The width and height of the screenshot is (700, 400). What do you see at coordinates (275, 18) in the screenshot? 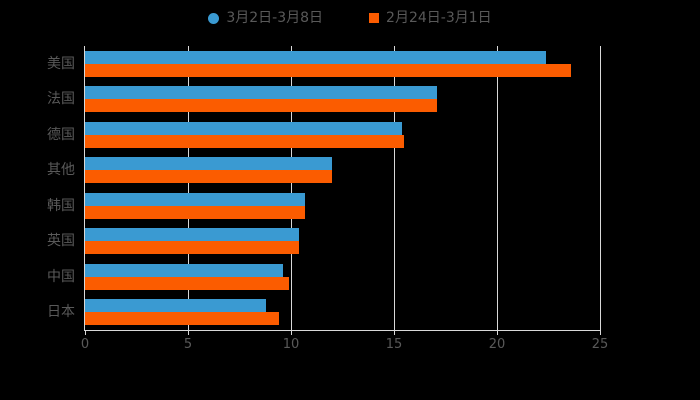
I see `legend-label: 3月2日-3月8日` at bounding box center [275, 18].